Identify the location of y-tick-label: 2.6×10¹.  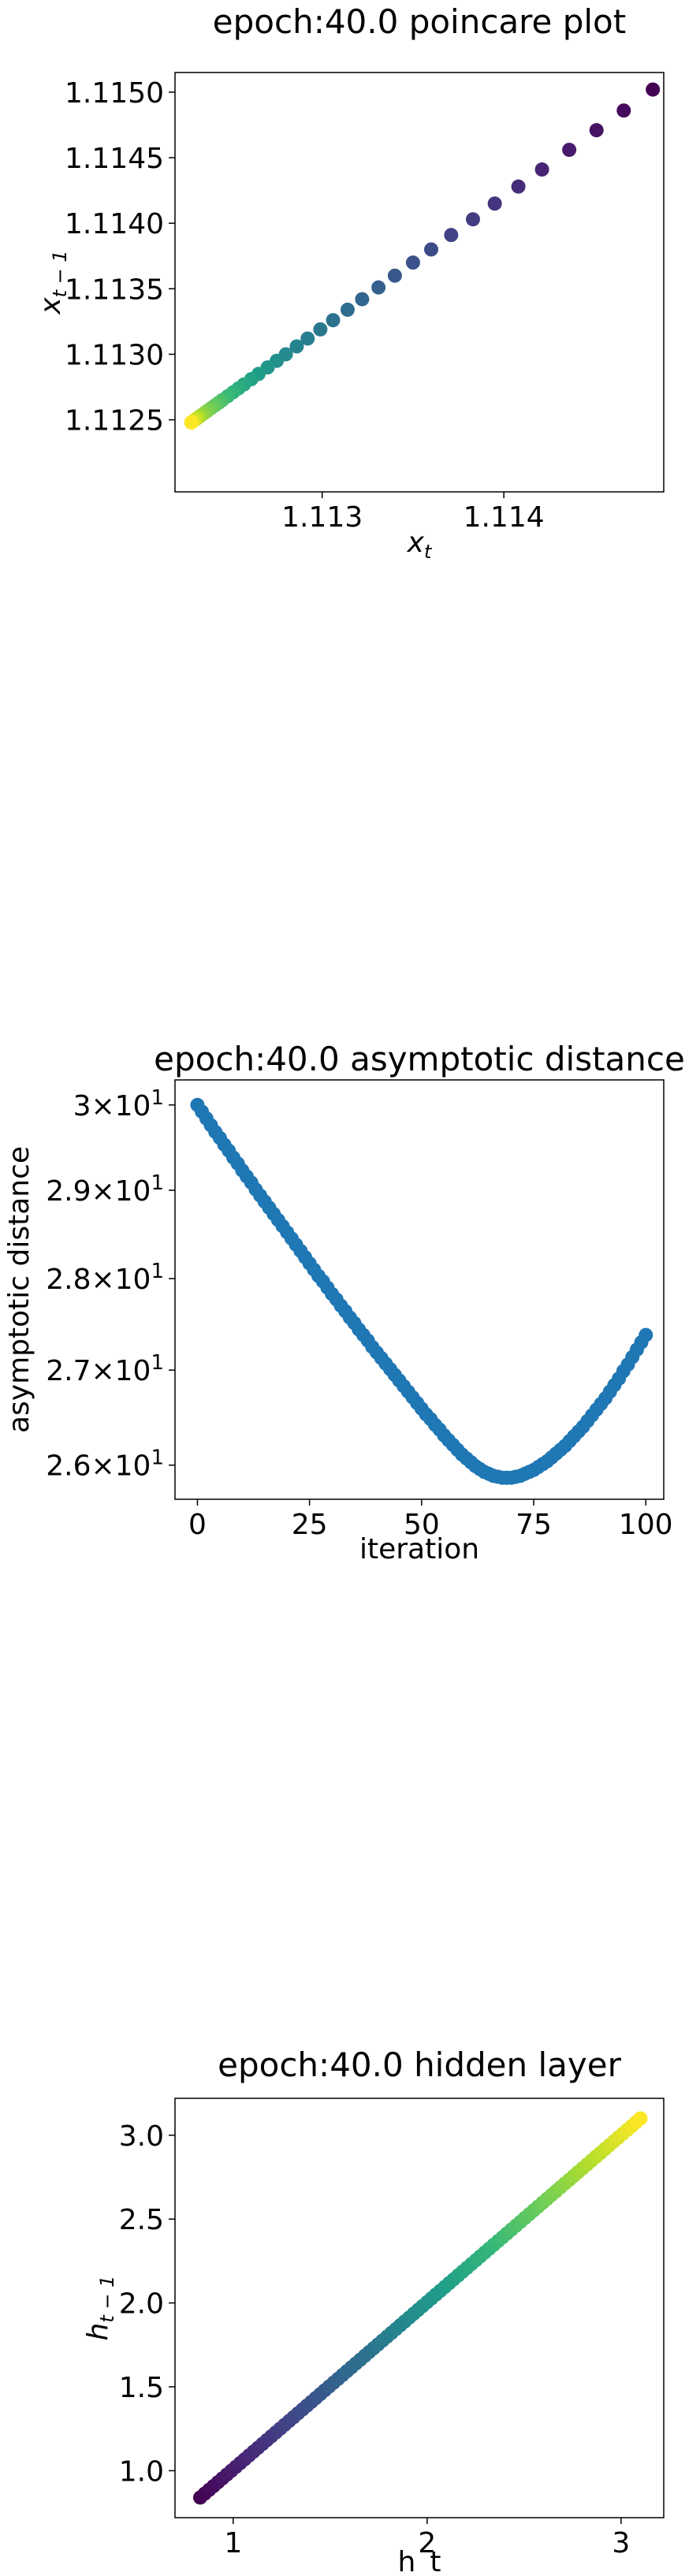
(105, 1464).